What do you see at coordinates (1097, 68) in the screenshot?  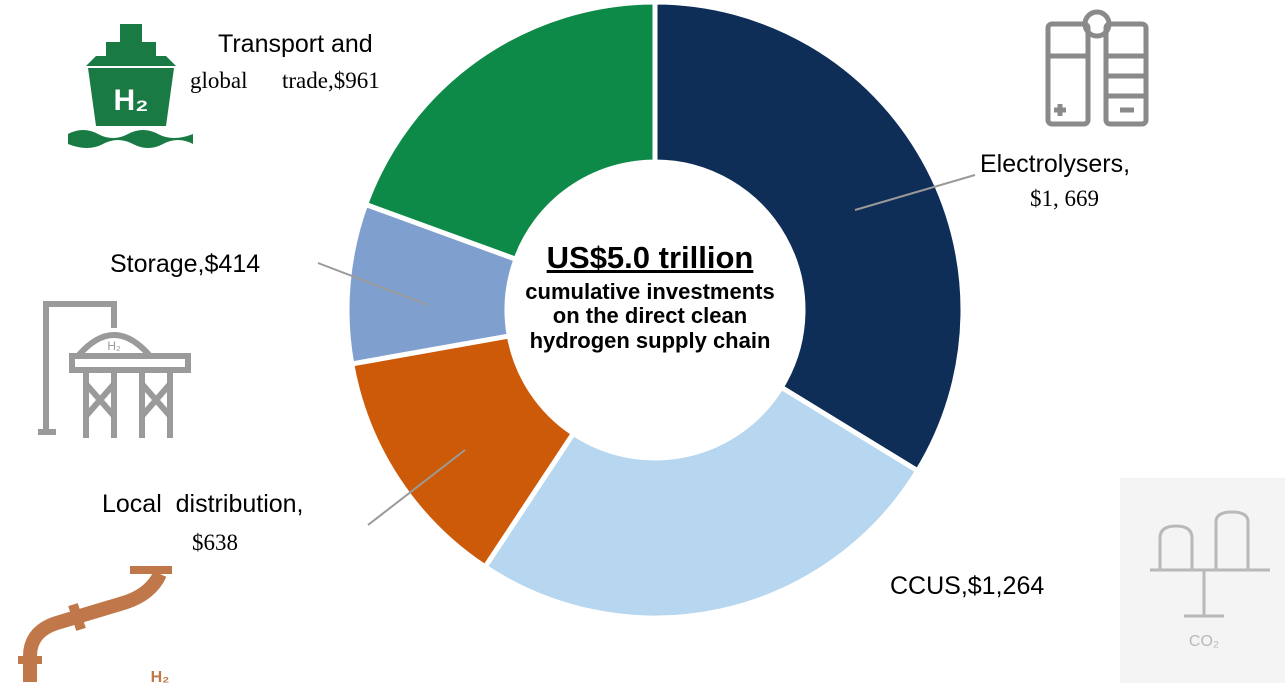 I see `electrolyser-icon` at bounding box center [1097, 68].